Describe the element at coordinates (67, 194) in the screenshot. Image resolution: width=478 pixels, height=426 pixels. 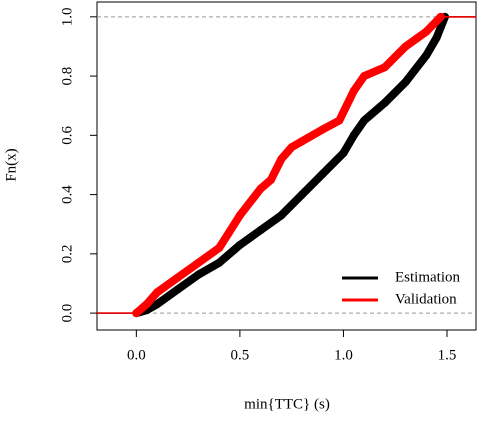
I see `y-tick-label: 0.4` at that location.